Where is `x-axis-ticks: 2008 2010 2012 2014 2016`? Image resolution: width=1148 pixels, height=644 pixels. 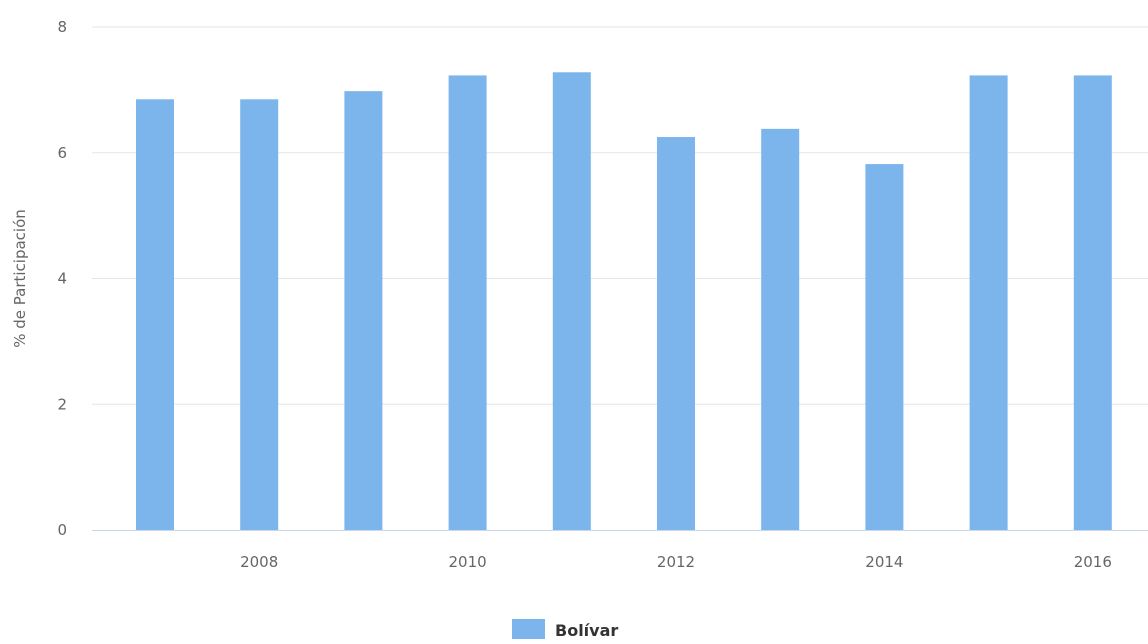
x-axis-ticks: 2008 2010 2012 2014 2016 is located at coordinates (676, 562).